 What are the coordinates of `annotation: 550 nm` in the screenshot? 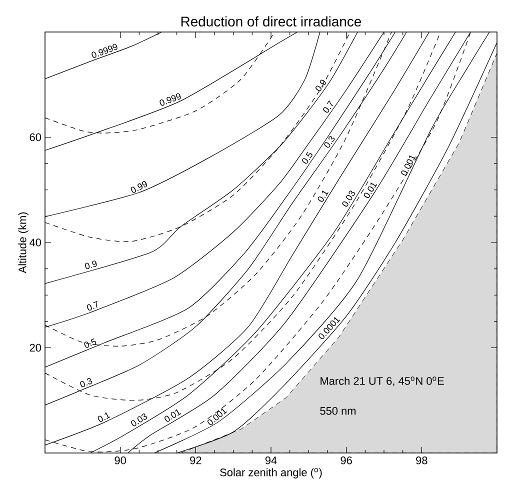 It's located at (338, 411).